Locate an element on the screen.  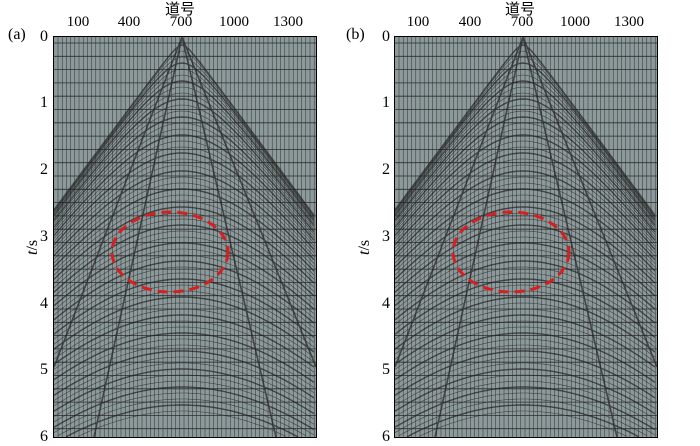
y-tick: 4 is located at coordinates (386, 303).